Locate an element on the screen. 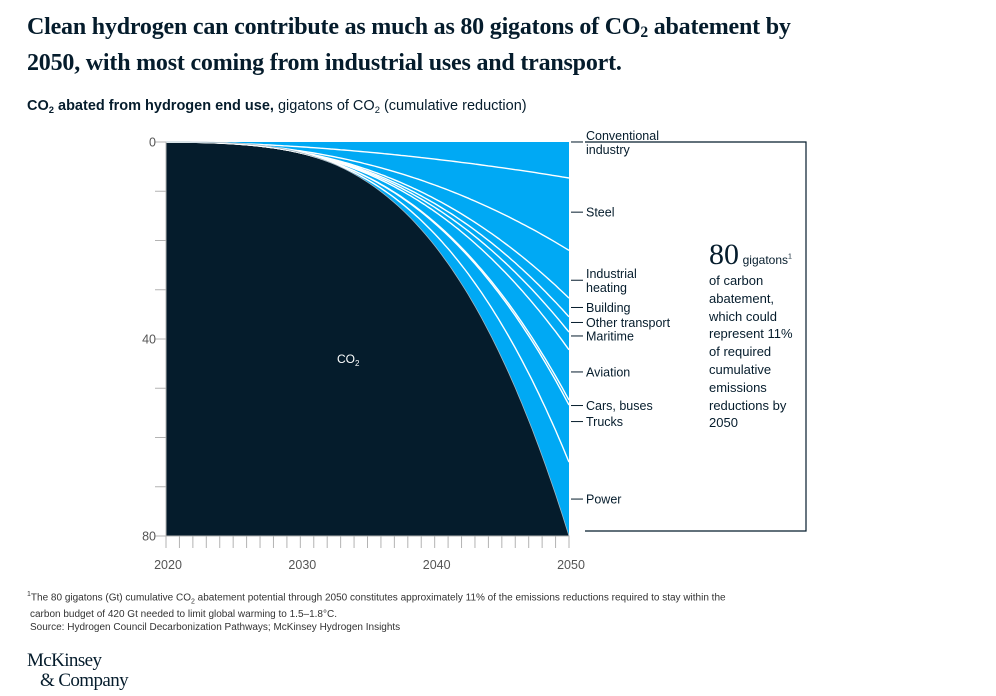  series-label-line: Other transport is located at coordinates (628, 323).